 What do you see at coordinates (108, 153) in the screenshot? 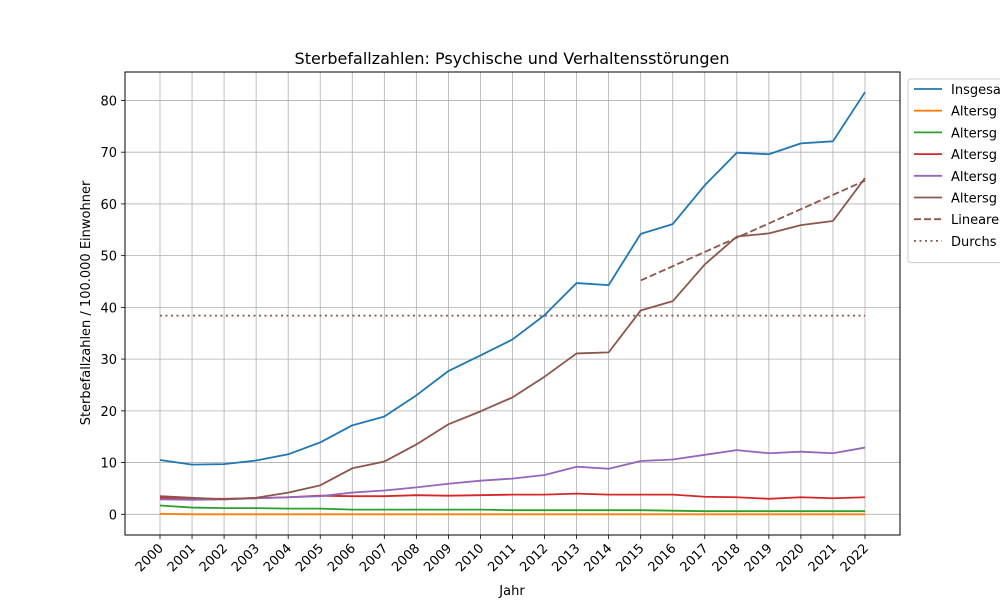
I see `y-tick-label: 70` at bounding box center [108, 153].